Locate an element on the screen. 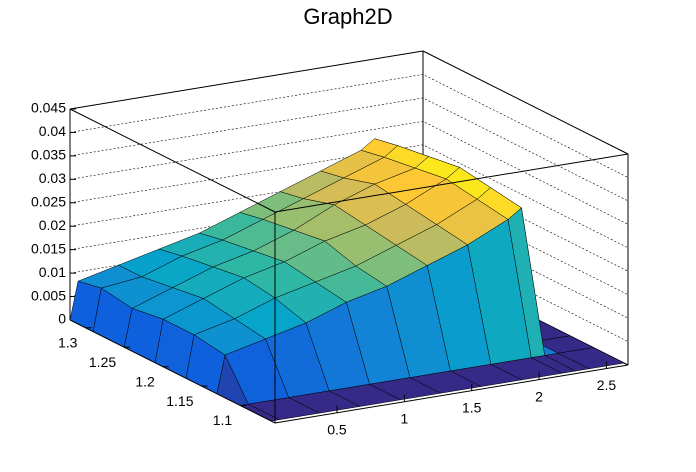  x-tick-label: 1.5 is located at coordinates (472, 407).